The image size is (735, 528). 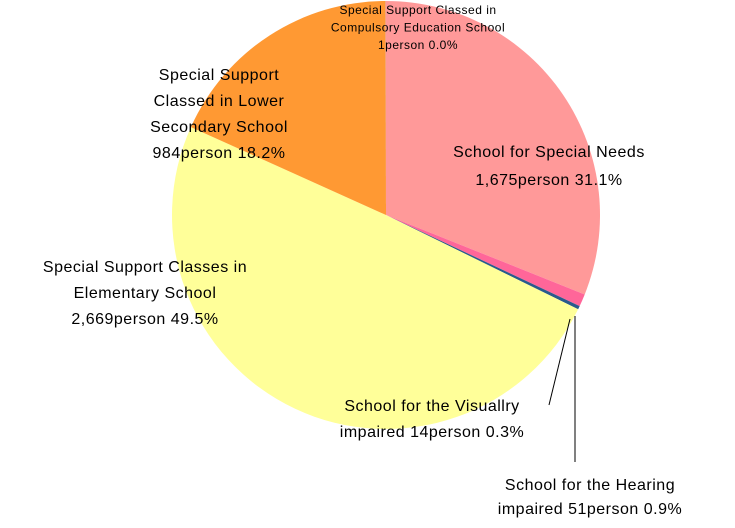 What do you see at coordinates (219, 75) in the screenshot?
I see `slice-label: Special Support` at bounding box center [219, 75].